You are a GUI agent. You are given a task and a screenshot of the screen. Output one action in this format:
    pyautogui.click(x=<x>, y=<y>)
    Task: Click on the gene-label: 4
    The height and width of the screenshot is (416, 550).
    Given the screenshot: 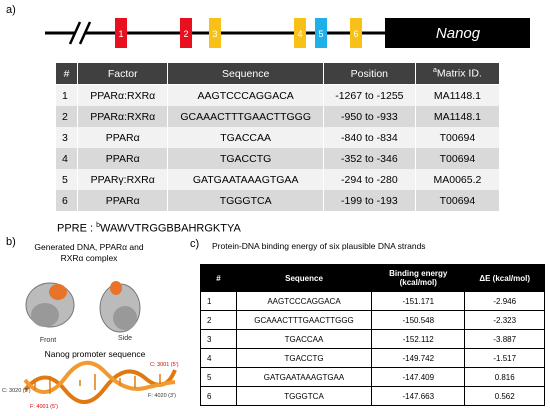 What is the action you would take?
    pyautogui.click(x=299, y=34)
    